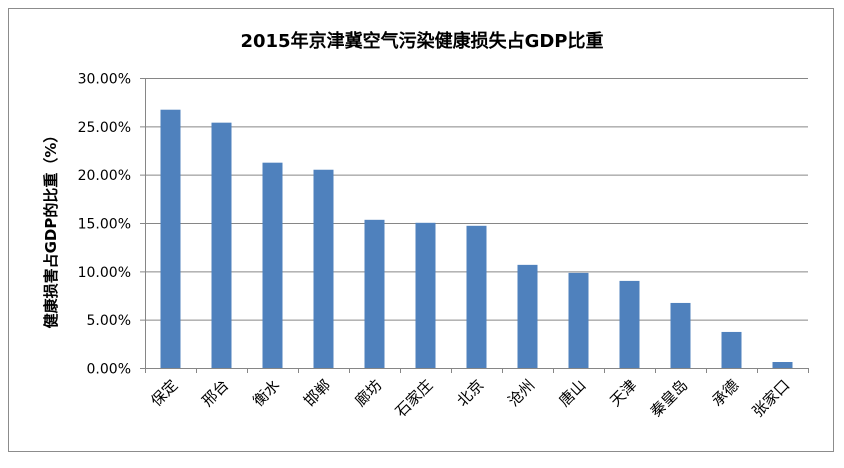 Image resolution: width=844 pixels, height=468 pixels. What do you see at coordinates (368, 393) in the screenshot?
I see `x-tick-label: 廊坊` at bounding box center [368, 393].